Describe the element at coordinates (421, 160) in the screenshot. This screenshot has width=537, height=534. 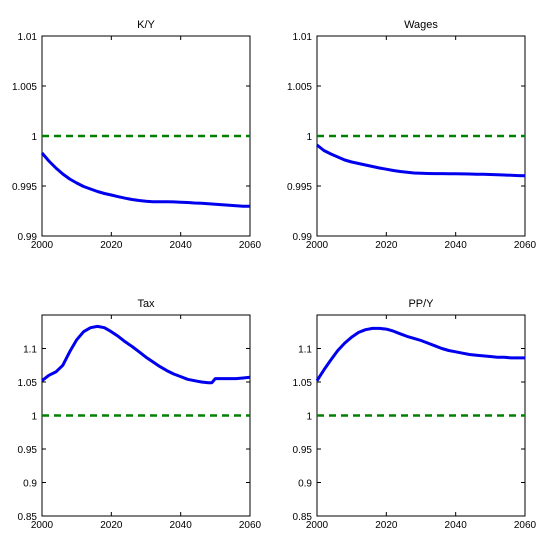
I see `series-line-wages` at that location.